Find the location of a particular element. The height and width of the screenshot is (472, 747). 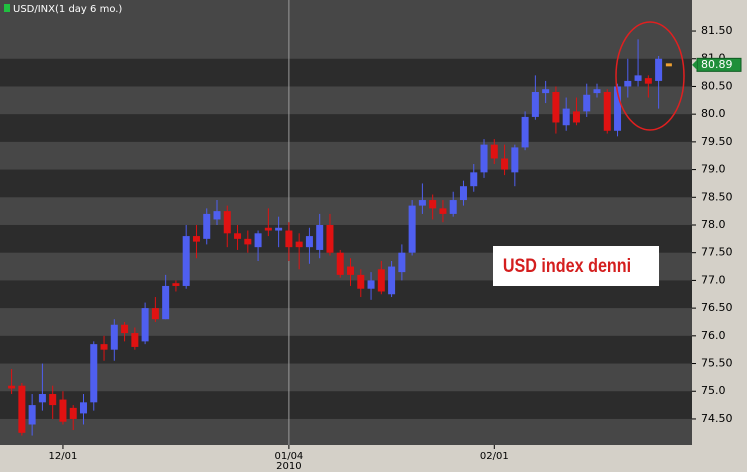

y-tick-label: 77.50 is located at coordinates (717, 252).